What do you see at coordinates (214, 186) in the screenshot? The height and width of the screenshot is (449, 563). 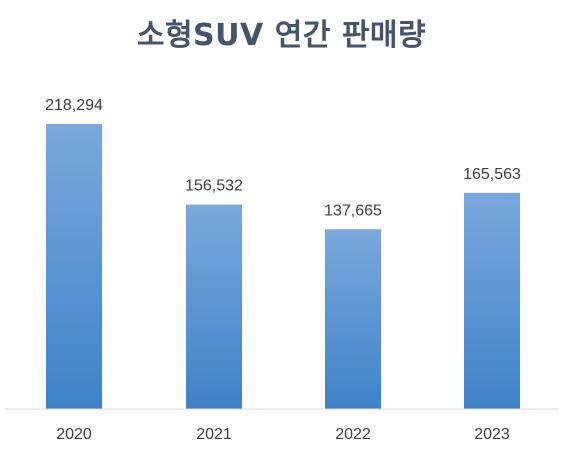 I see `data-label-2021: 156,532` at bounding box center [214, 186].